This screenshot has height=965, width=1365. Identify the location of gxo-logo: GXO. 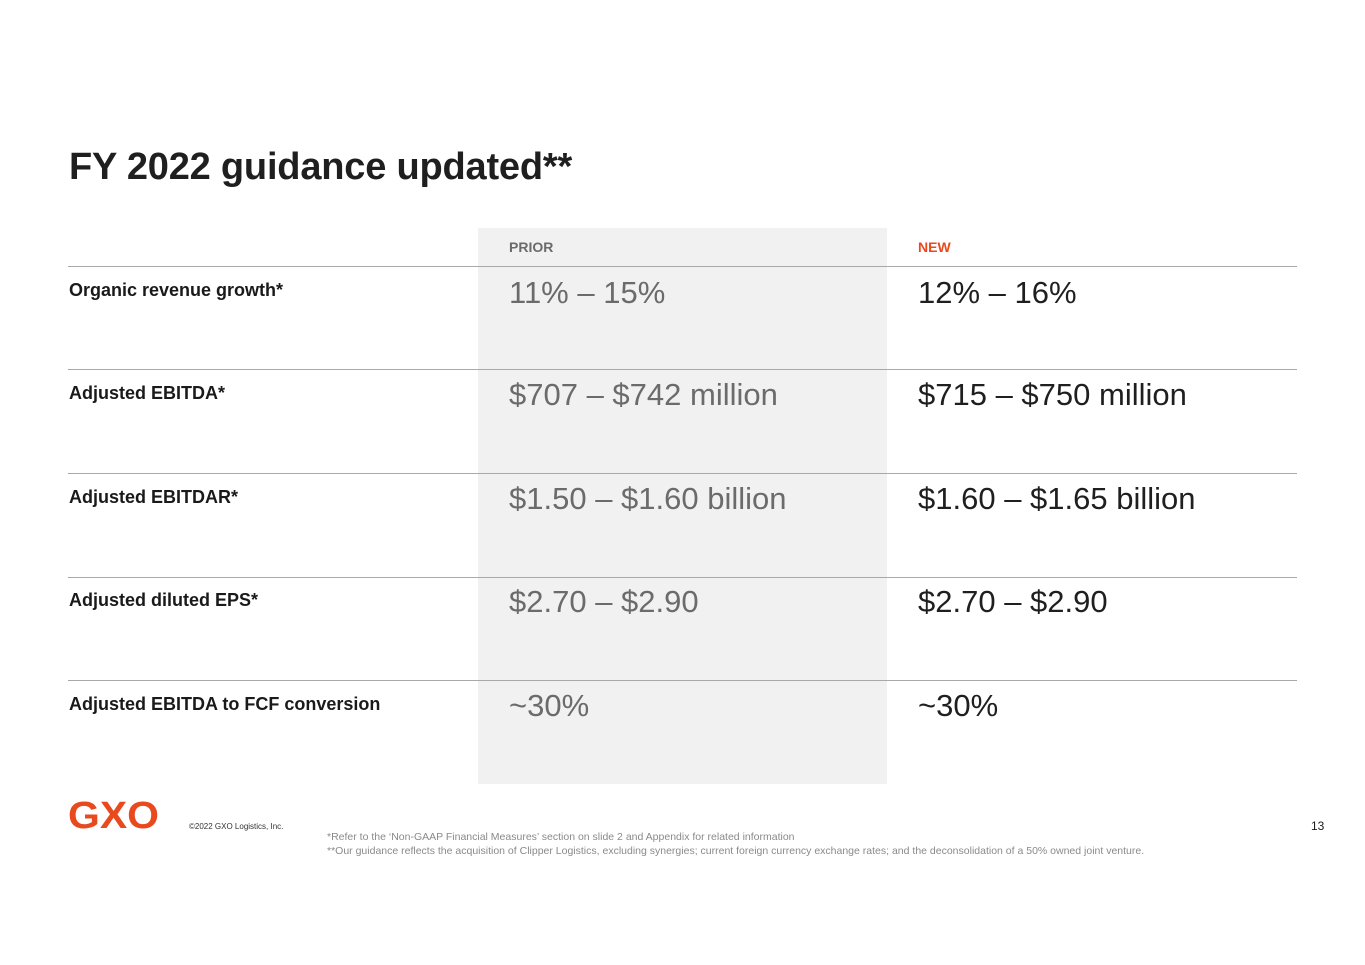
(113, 814).